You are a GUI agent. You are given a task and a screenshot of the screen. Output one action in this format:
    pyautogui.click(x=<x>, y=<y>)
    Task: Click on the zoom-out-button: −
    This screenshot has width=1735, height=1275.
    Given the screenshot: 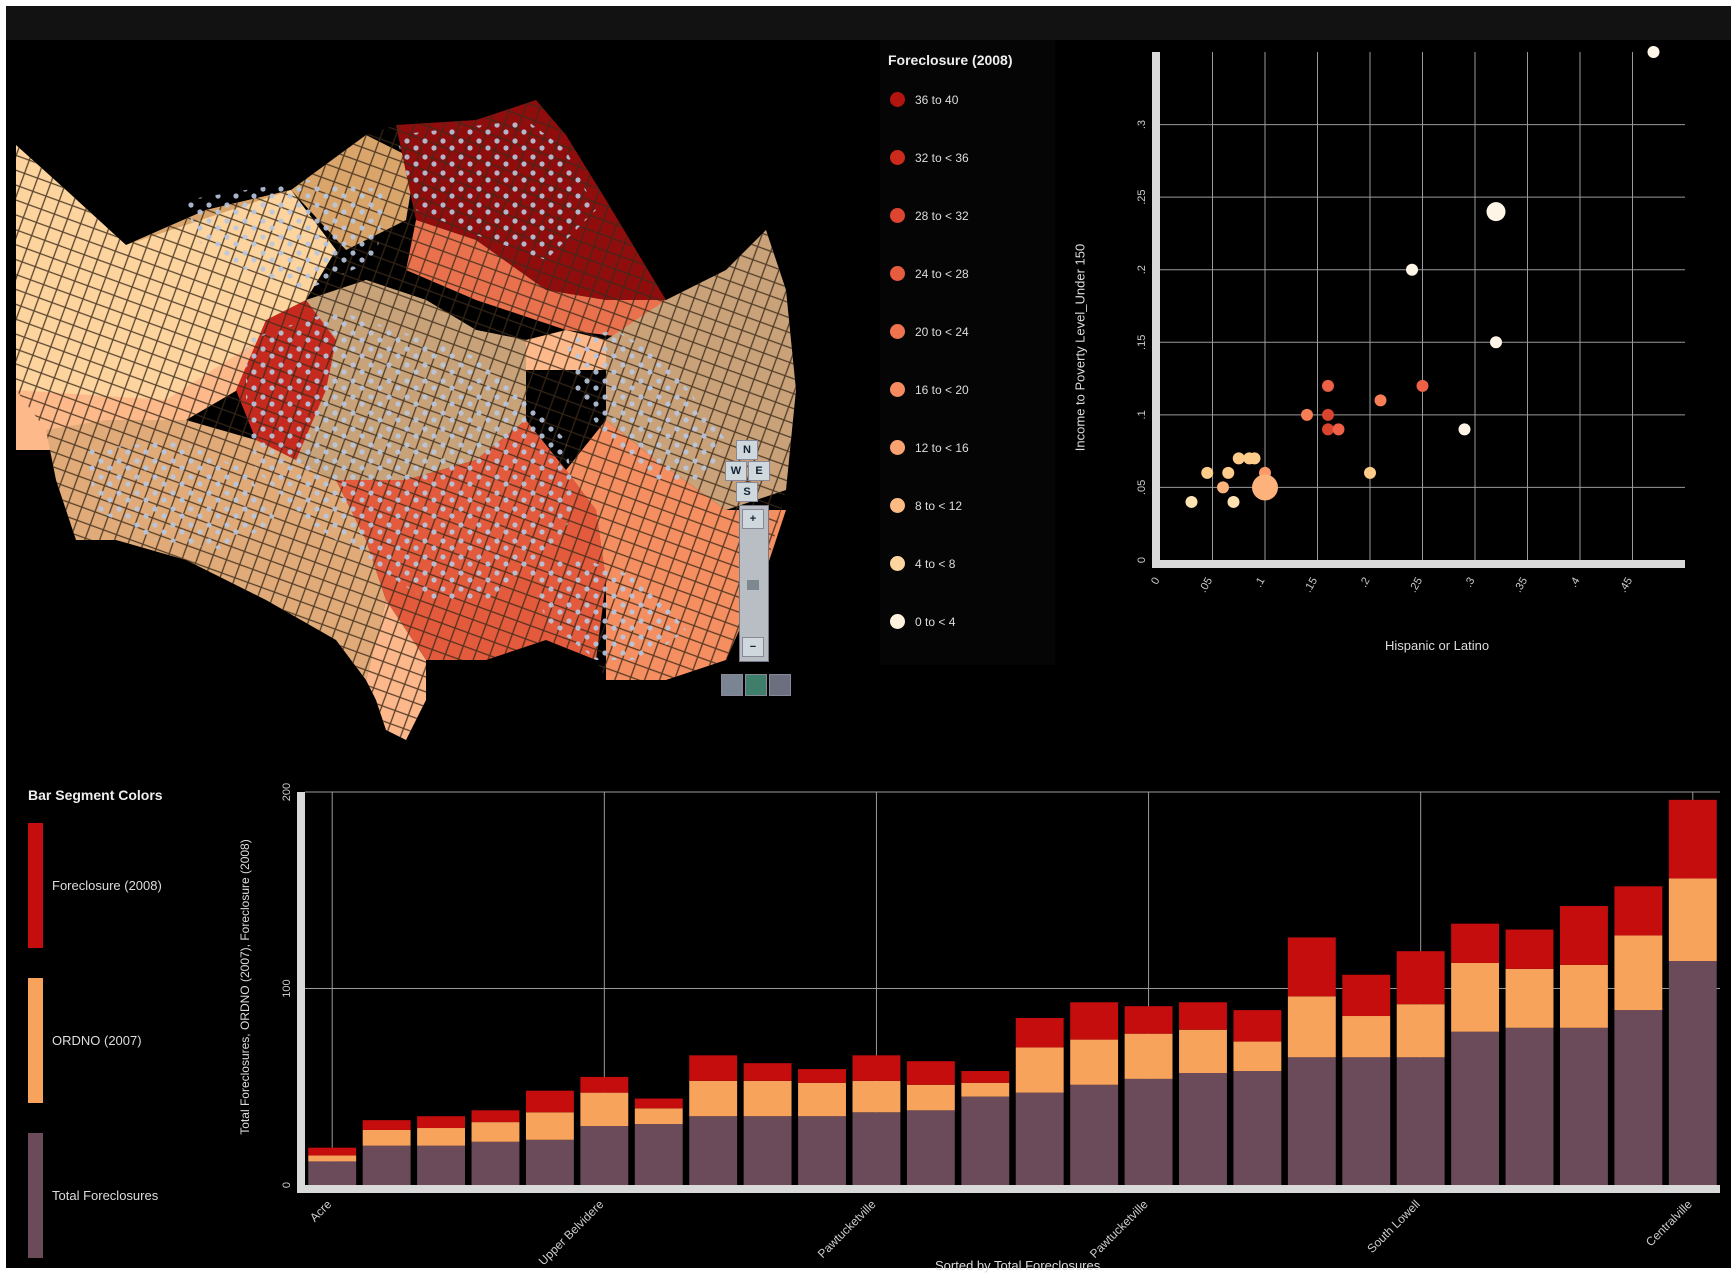 What is the action you would take?
    pyautogui.click(x=753, y=647)
    